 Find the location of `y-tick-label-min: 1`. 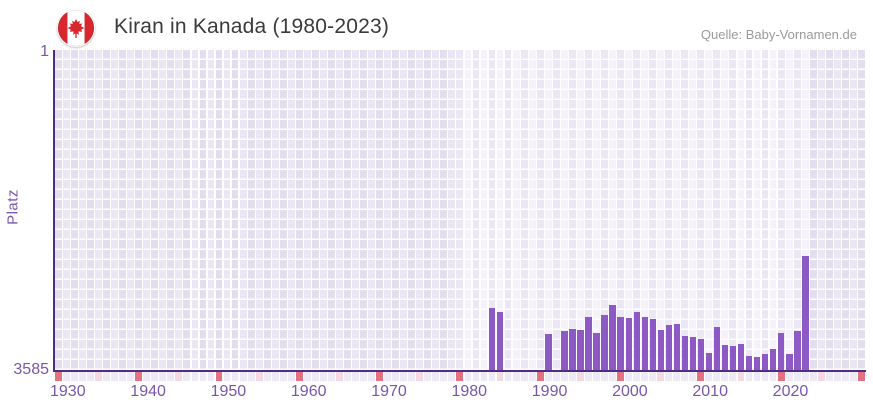

y-tick-label-min: 1 is located at coordinates (44, 51).